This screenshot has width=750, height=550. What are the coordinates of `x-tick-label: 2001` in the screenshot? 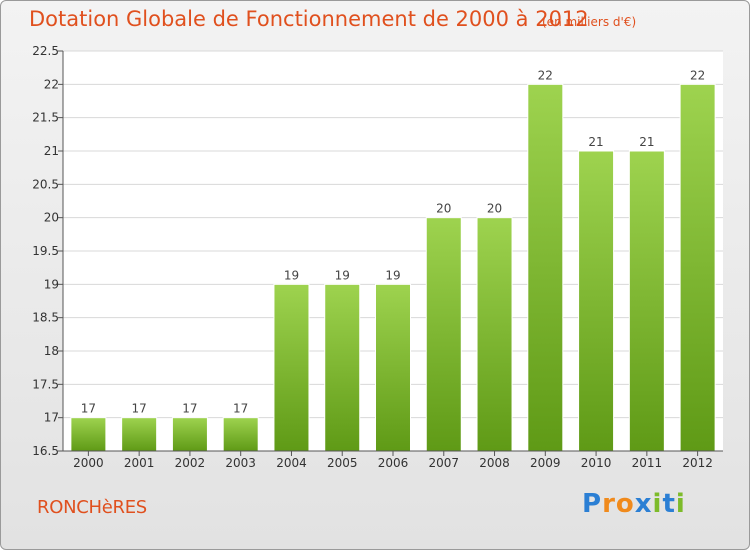 It's located at (139, 463).